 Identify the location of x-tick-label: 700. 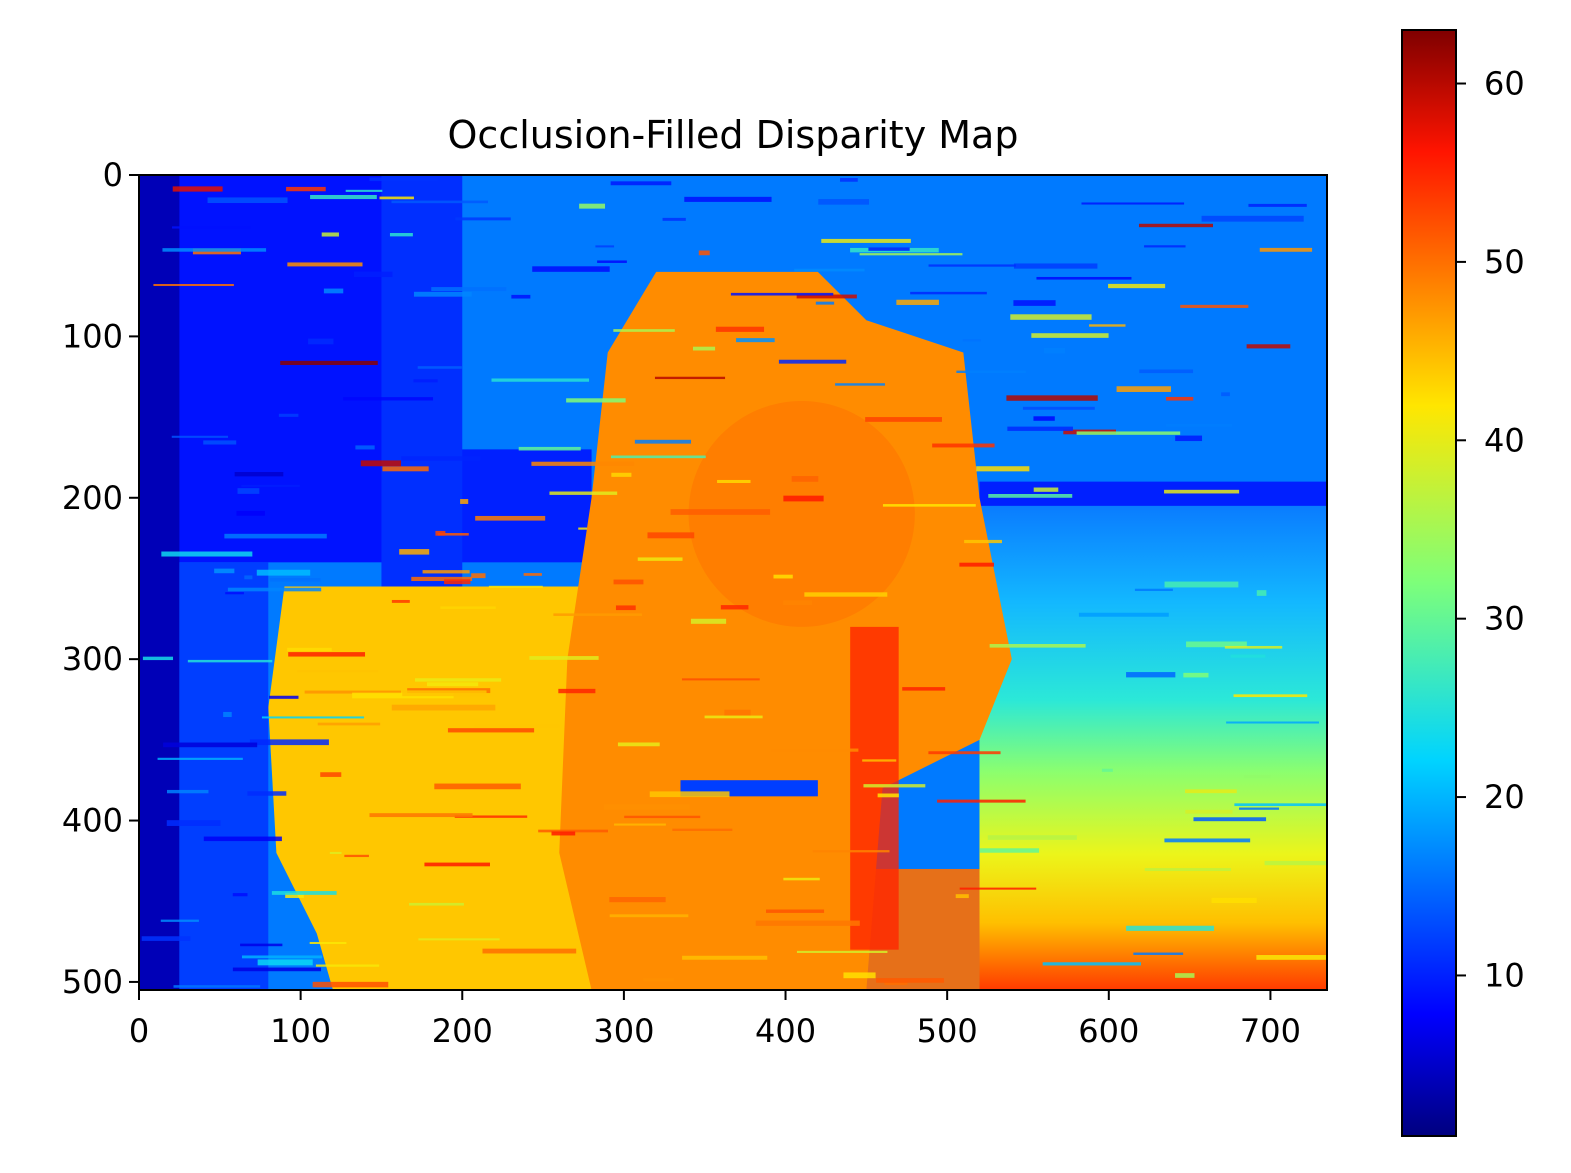
(1270, 1031).